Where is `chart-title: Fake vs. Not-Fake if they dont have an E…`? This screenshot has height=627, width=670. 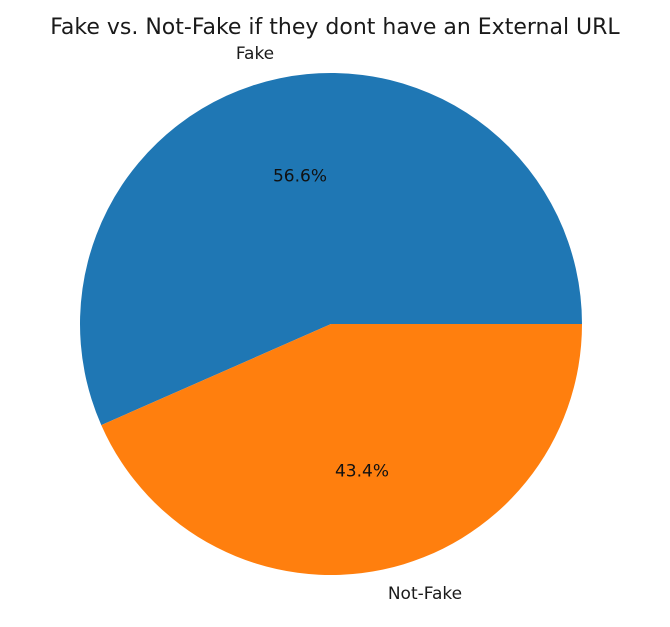
chart-title: Fake vs. Not-Fake if they dont have an E… is located at coordinates (335, 27).